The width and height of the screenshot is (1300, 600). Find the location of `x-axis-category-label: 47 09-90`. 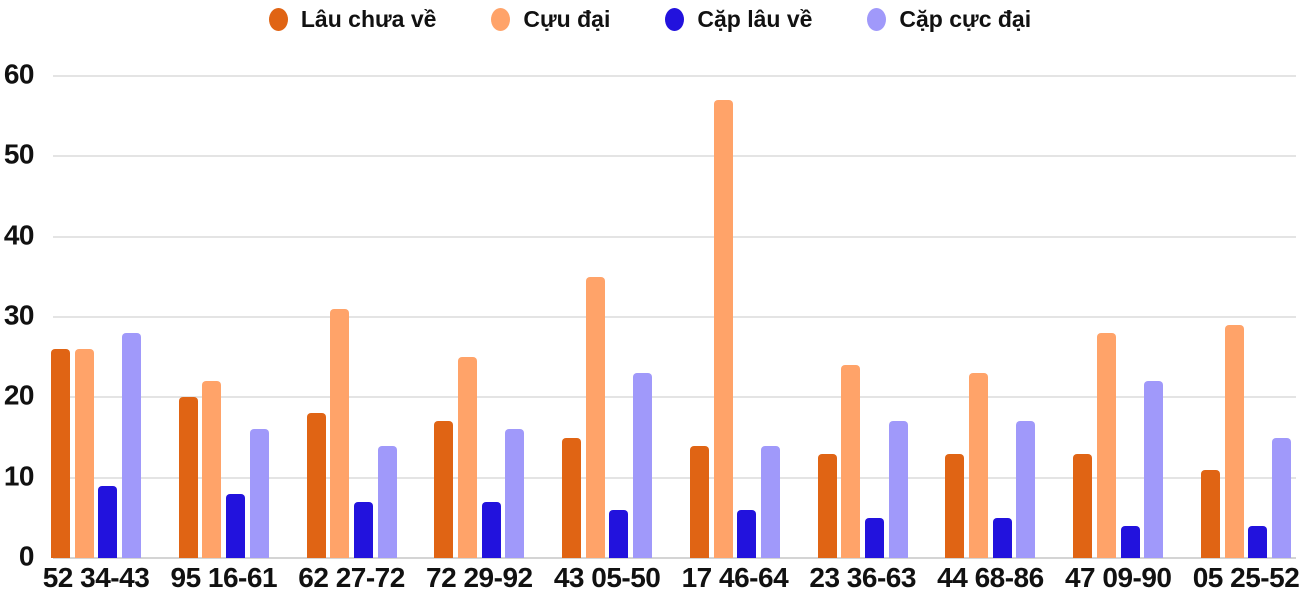

x-axis-category-label: 47 09-90 is located at coordinates (1118, 577).